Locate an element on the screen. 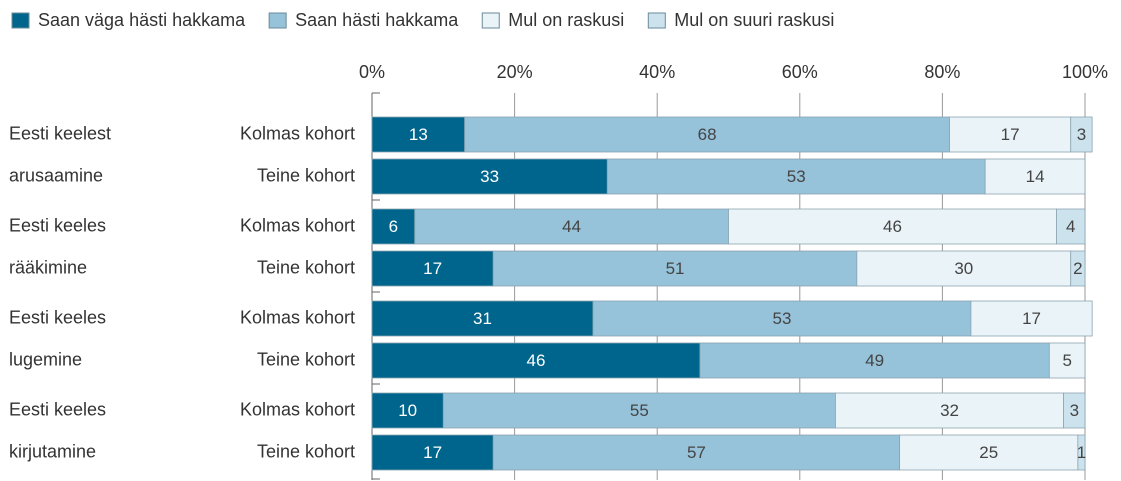 This screenshot has height=481, width=1121. value-label: 57 is located at coordinates (696, 452).